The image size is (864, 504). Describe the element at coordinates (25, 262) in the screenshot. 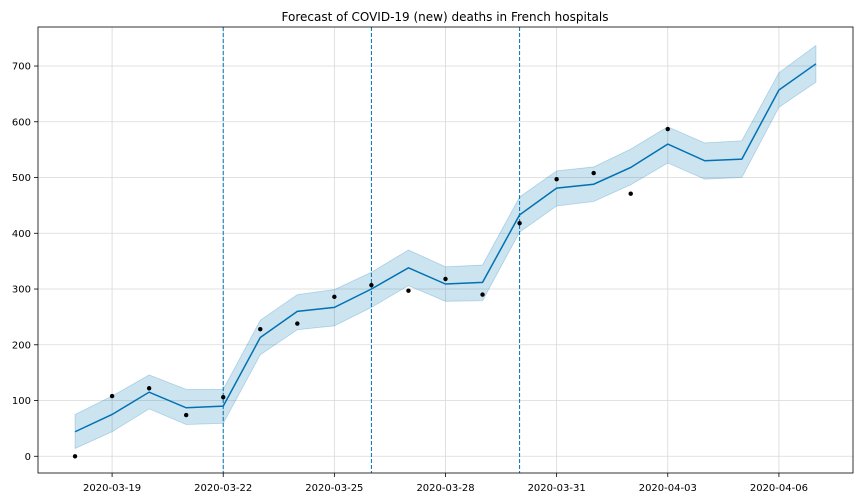

I see `y-axis-ticks: 0 100 200 300 400 500 600 700` at that location.